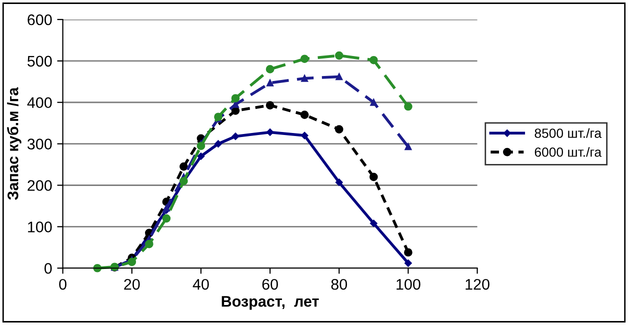 Image resolution: width=628 pixels, height=325 pixels. I want to click on y-tick-label: 0, so click(48, 268).